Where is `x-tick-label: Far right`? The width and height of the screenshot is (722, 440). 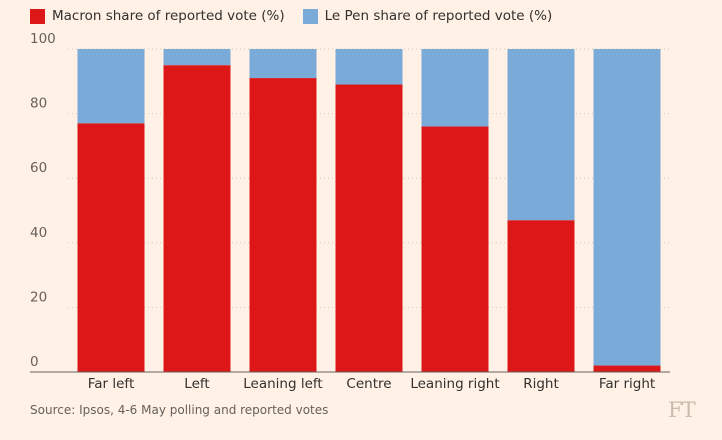
x-tick-label: Far right is located at coordinates (627, 384).